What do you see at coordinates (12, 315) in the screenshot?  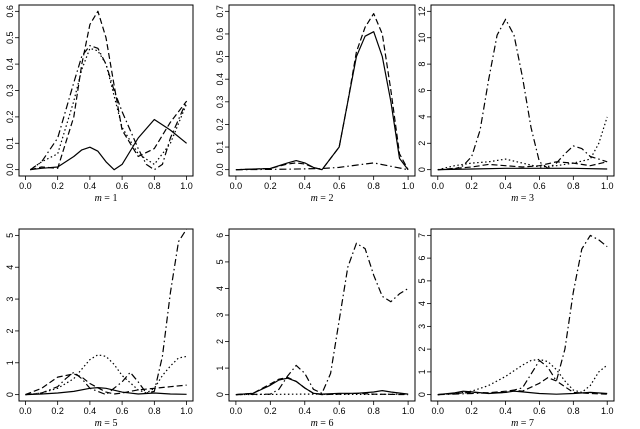 I see `y-axis: 0 1 2 3 4 5` at bounding box center [12, 315].